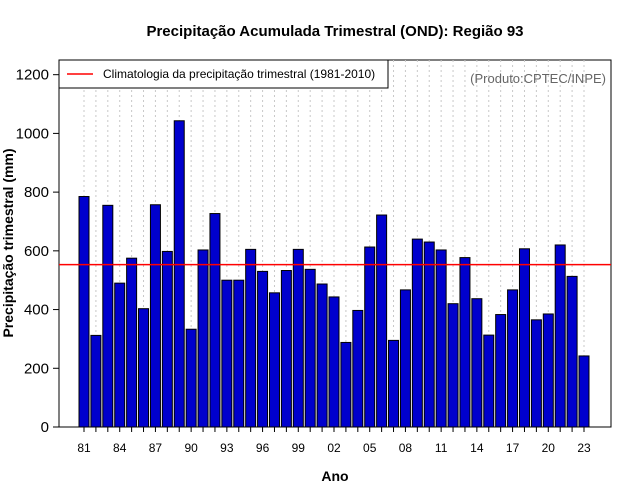  What do you see at coordinates (405, 358) in the screenshot?
I see `bar-2008` at bounding box center [405, 358].